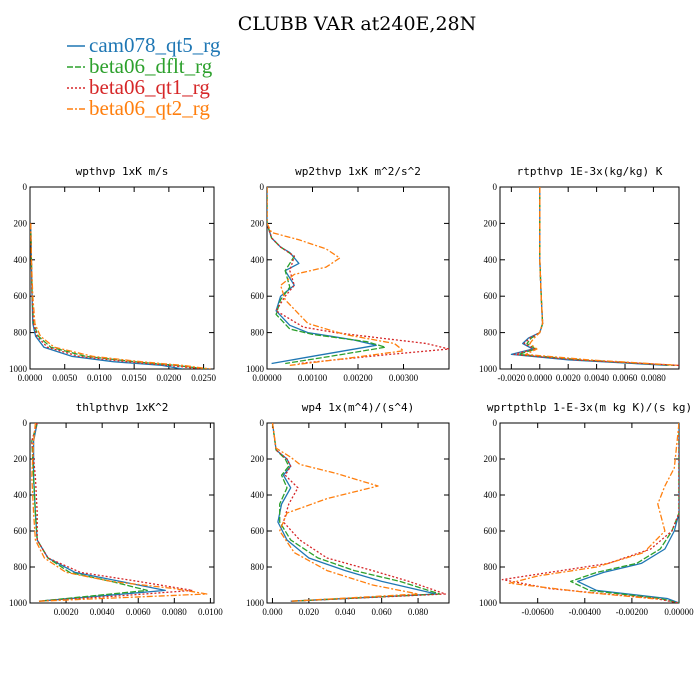 The width and height of the screenshot is (700, 700). What do you see at coordinates (309, 612) in the screenshot?
I see `x-tick-label: 0.020` at bounding box center [309, 612].